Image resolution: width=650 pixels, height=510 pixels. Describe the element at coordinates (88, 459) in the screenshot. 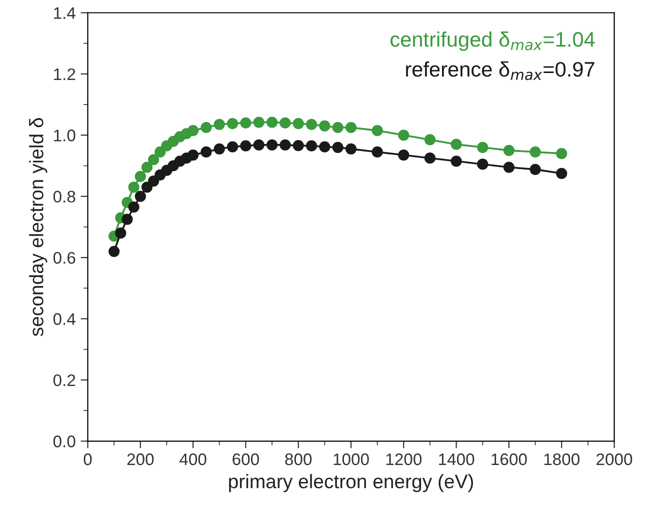

I see `x-tick-label: 0` at that location.